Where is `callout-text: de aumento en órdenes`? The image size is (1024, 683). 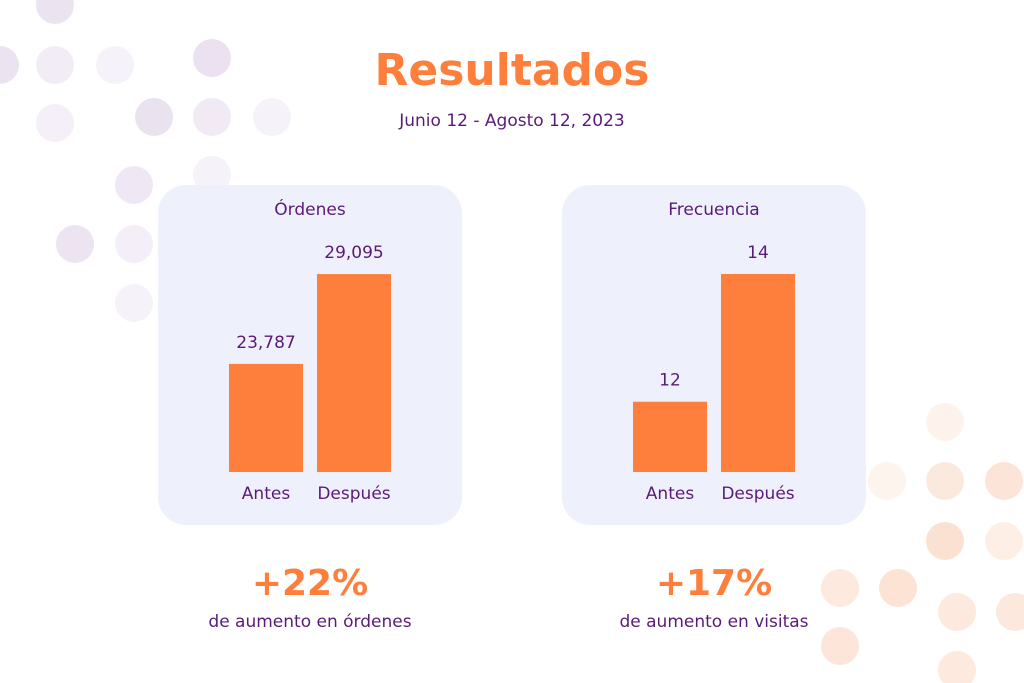
callout-text: de aumento en órdenes is located at coordinates (309, 622).